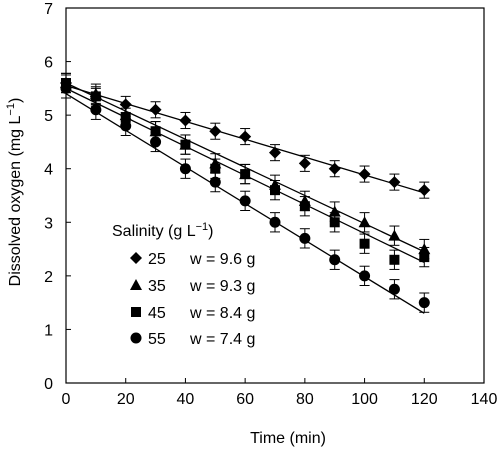 The width and height of the screenshot is (500, 451). I want to click on legend-marker-circle, so click(136, 338).